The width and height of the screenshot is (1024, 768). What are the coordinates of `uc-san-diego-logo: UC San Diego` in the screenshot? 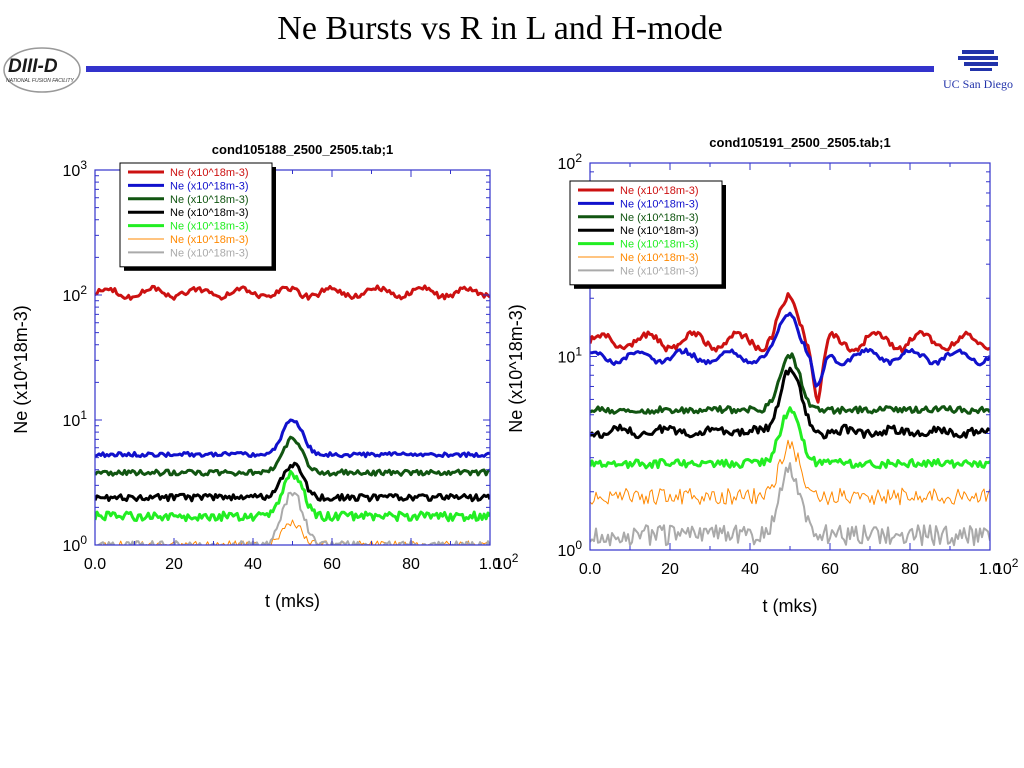 It's located at (978, 70).